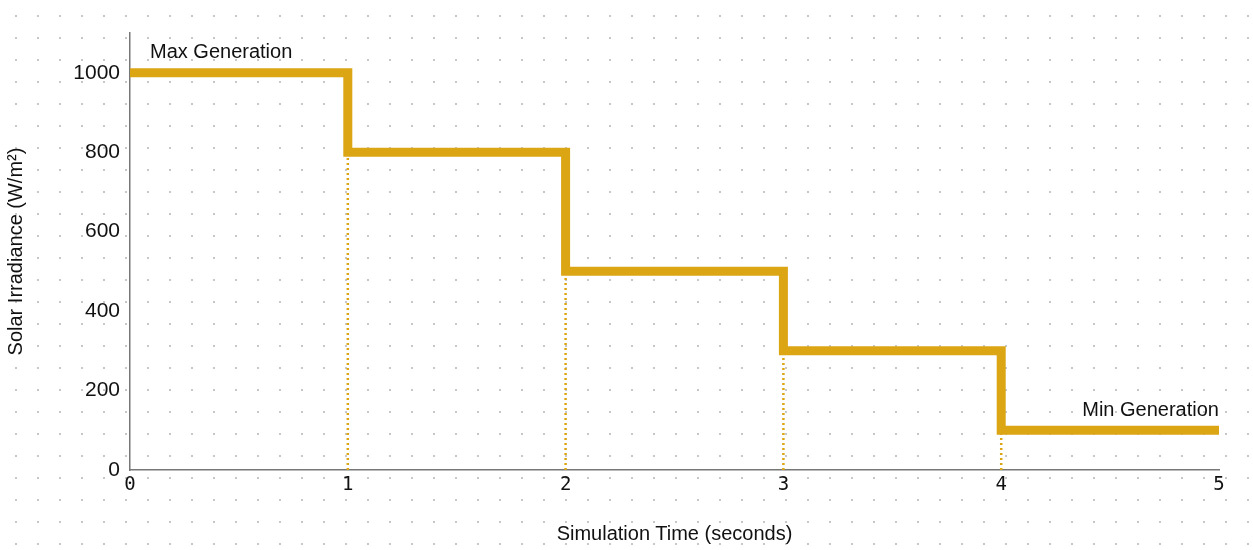  I want to click on x-tick-label: 3, so click(783, 483).